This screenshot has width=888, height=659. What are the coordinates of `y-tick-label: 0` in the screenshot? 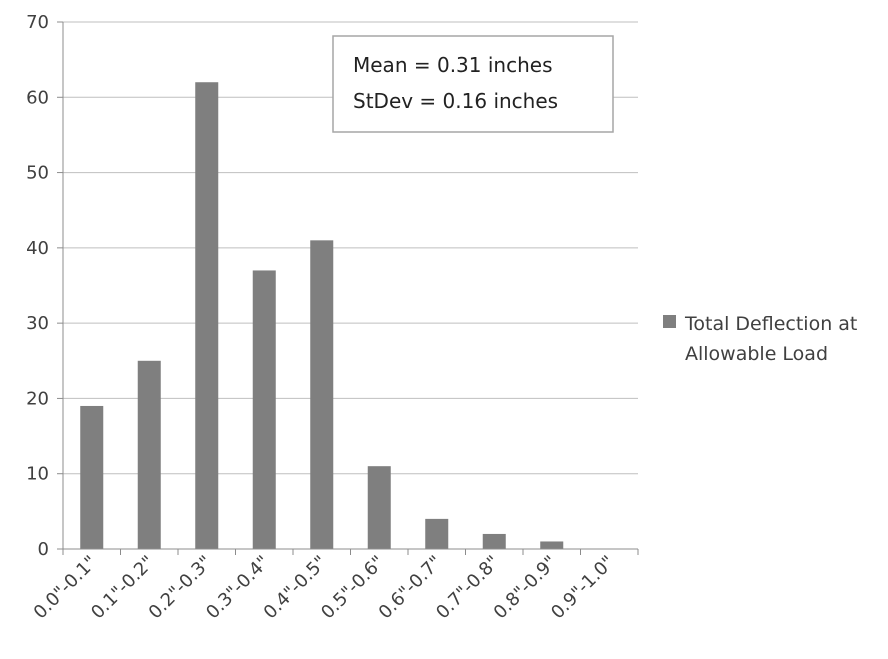 It's located at (43, 549).